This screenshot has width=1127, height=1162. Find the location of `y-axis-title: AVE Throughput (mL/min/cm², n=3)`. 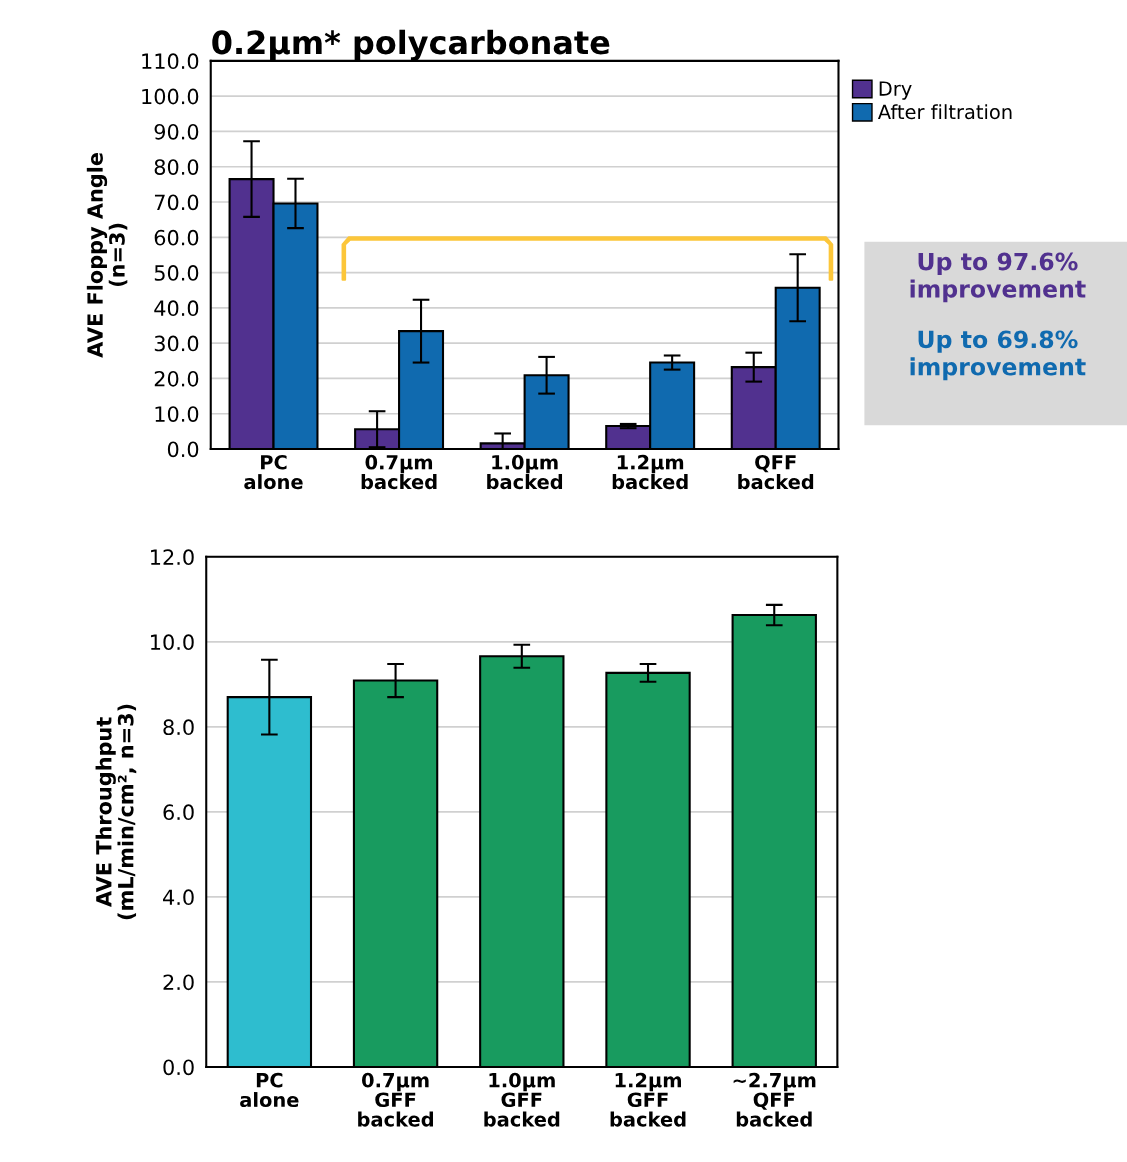

y-axis-title: AVE Throughput (mL/min/cm², n=3) is located at coordinates (116, 812).